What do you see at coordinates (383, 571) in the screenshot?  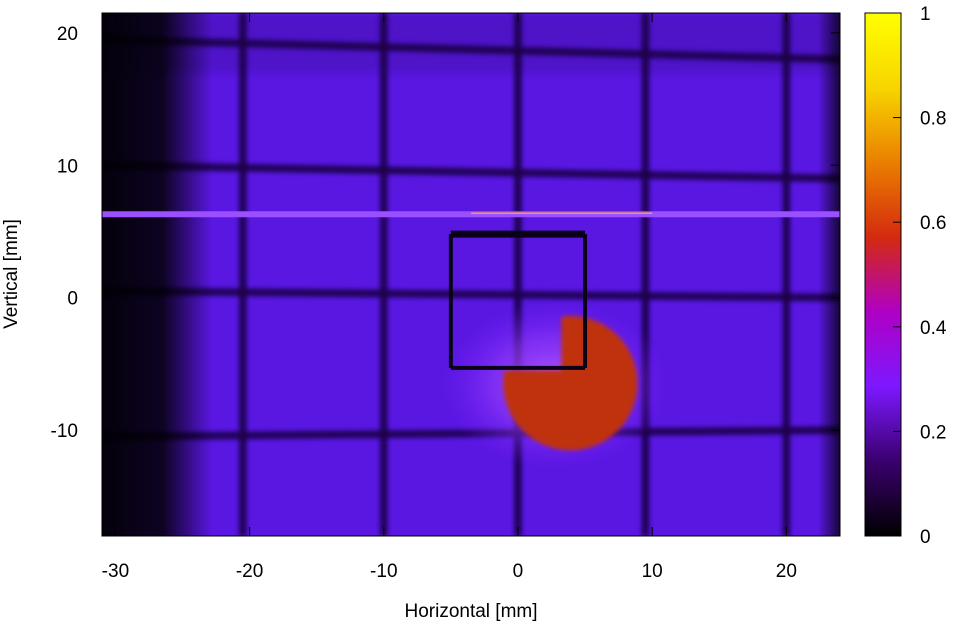 I see `x-tick-label: -10` at bounding box center [383, 571].